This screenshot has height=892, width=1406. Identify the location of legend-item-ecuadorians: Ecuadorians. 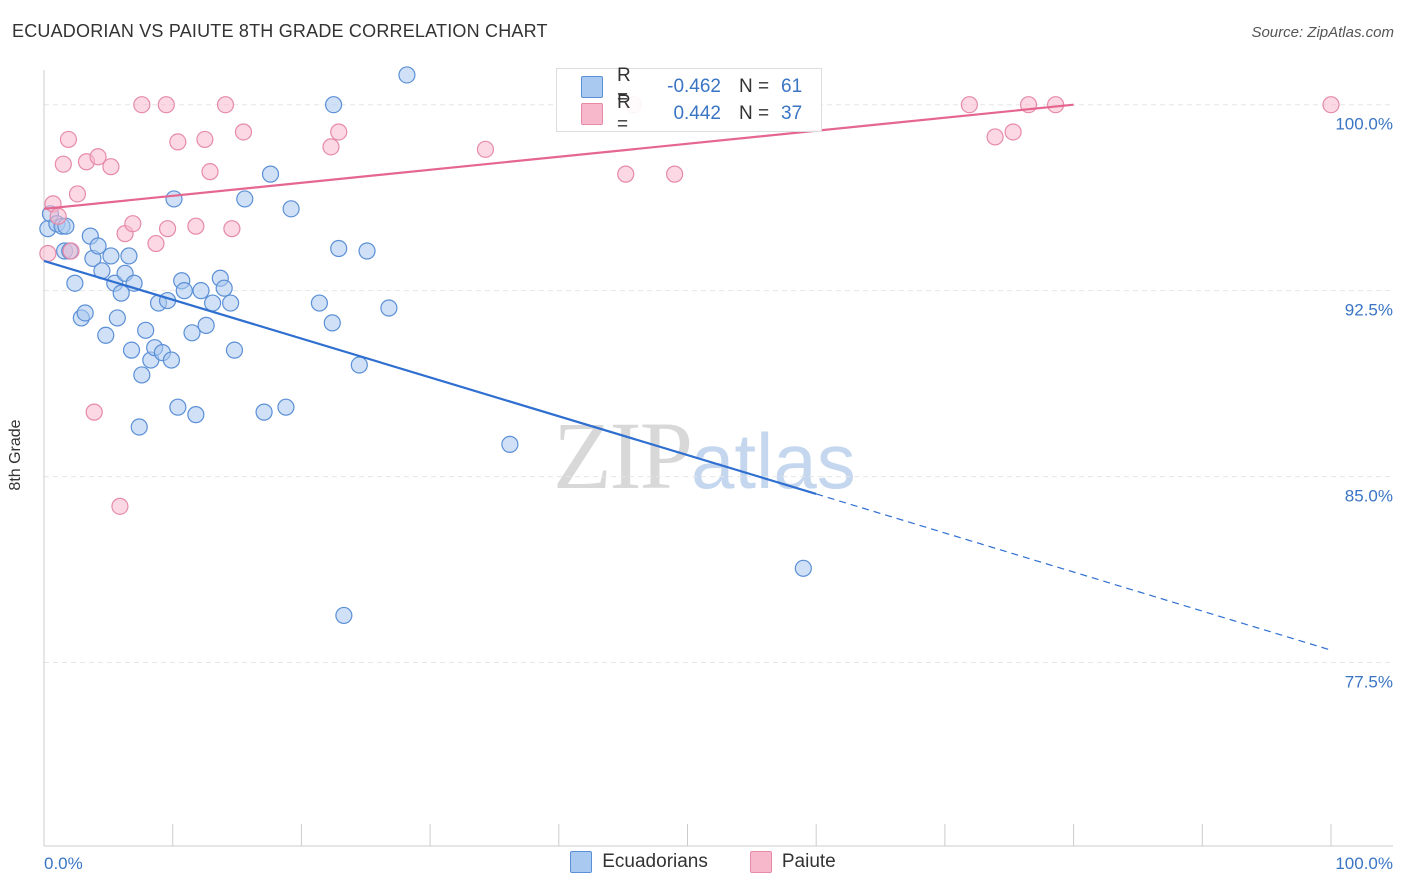
(639, 862).